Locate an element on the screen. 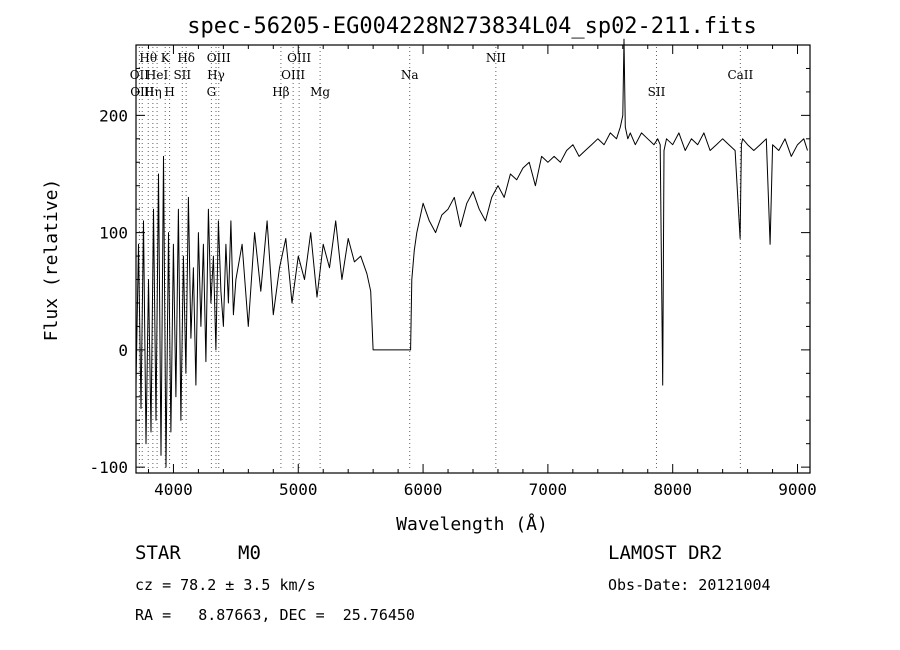 The height and width of the screenshot is (650, 900). object-class: STAR is located at coordinates (158, 553).